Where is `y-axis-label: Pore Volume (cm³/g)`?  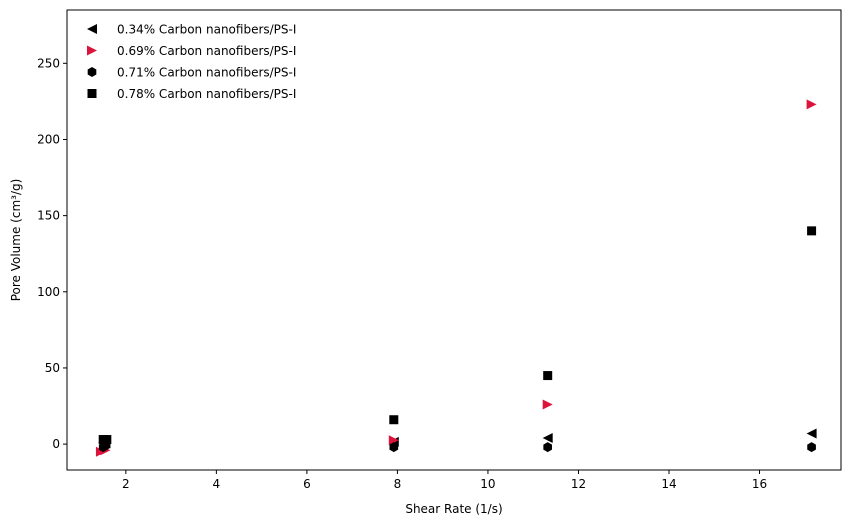
y-axis-label: Pore Volume (cm³/g) is located at coordinates (16, 240).